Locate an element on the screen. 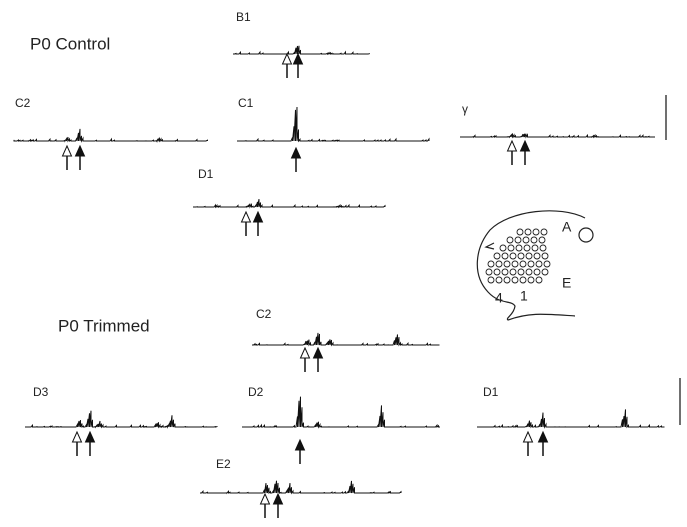 The width and height of the screenshot is (687, 527). panel-label: C1 is located at coordinates (246, 103).